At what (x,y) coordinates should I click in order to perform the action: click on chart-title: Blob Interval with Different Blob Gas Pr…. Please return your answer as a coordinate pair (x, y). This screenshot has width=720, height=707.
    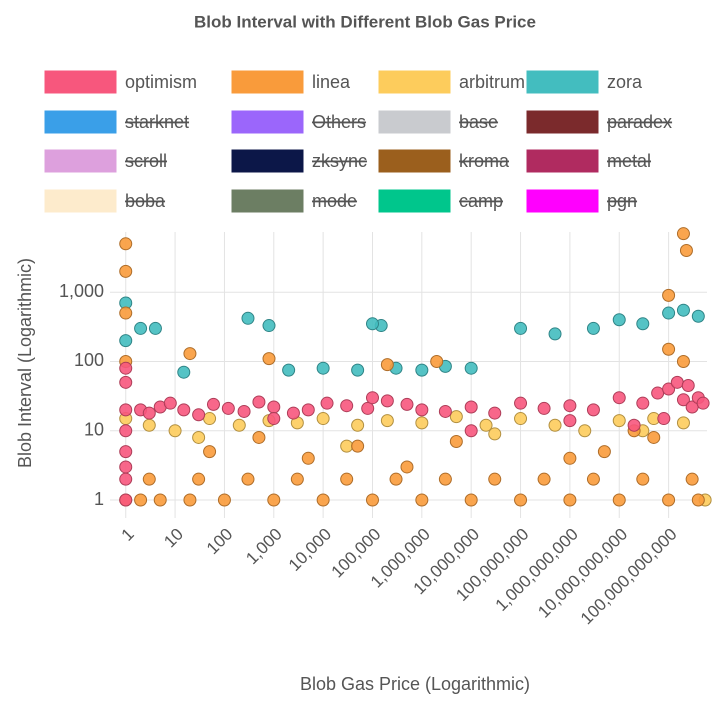
    Looking at the image, I should click on (365, 21).